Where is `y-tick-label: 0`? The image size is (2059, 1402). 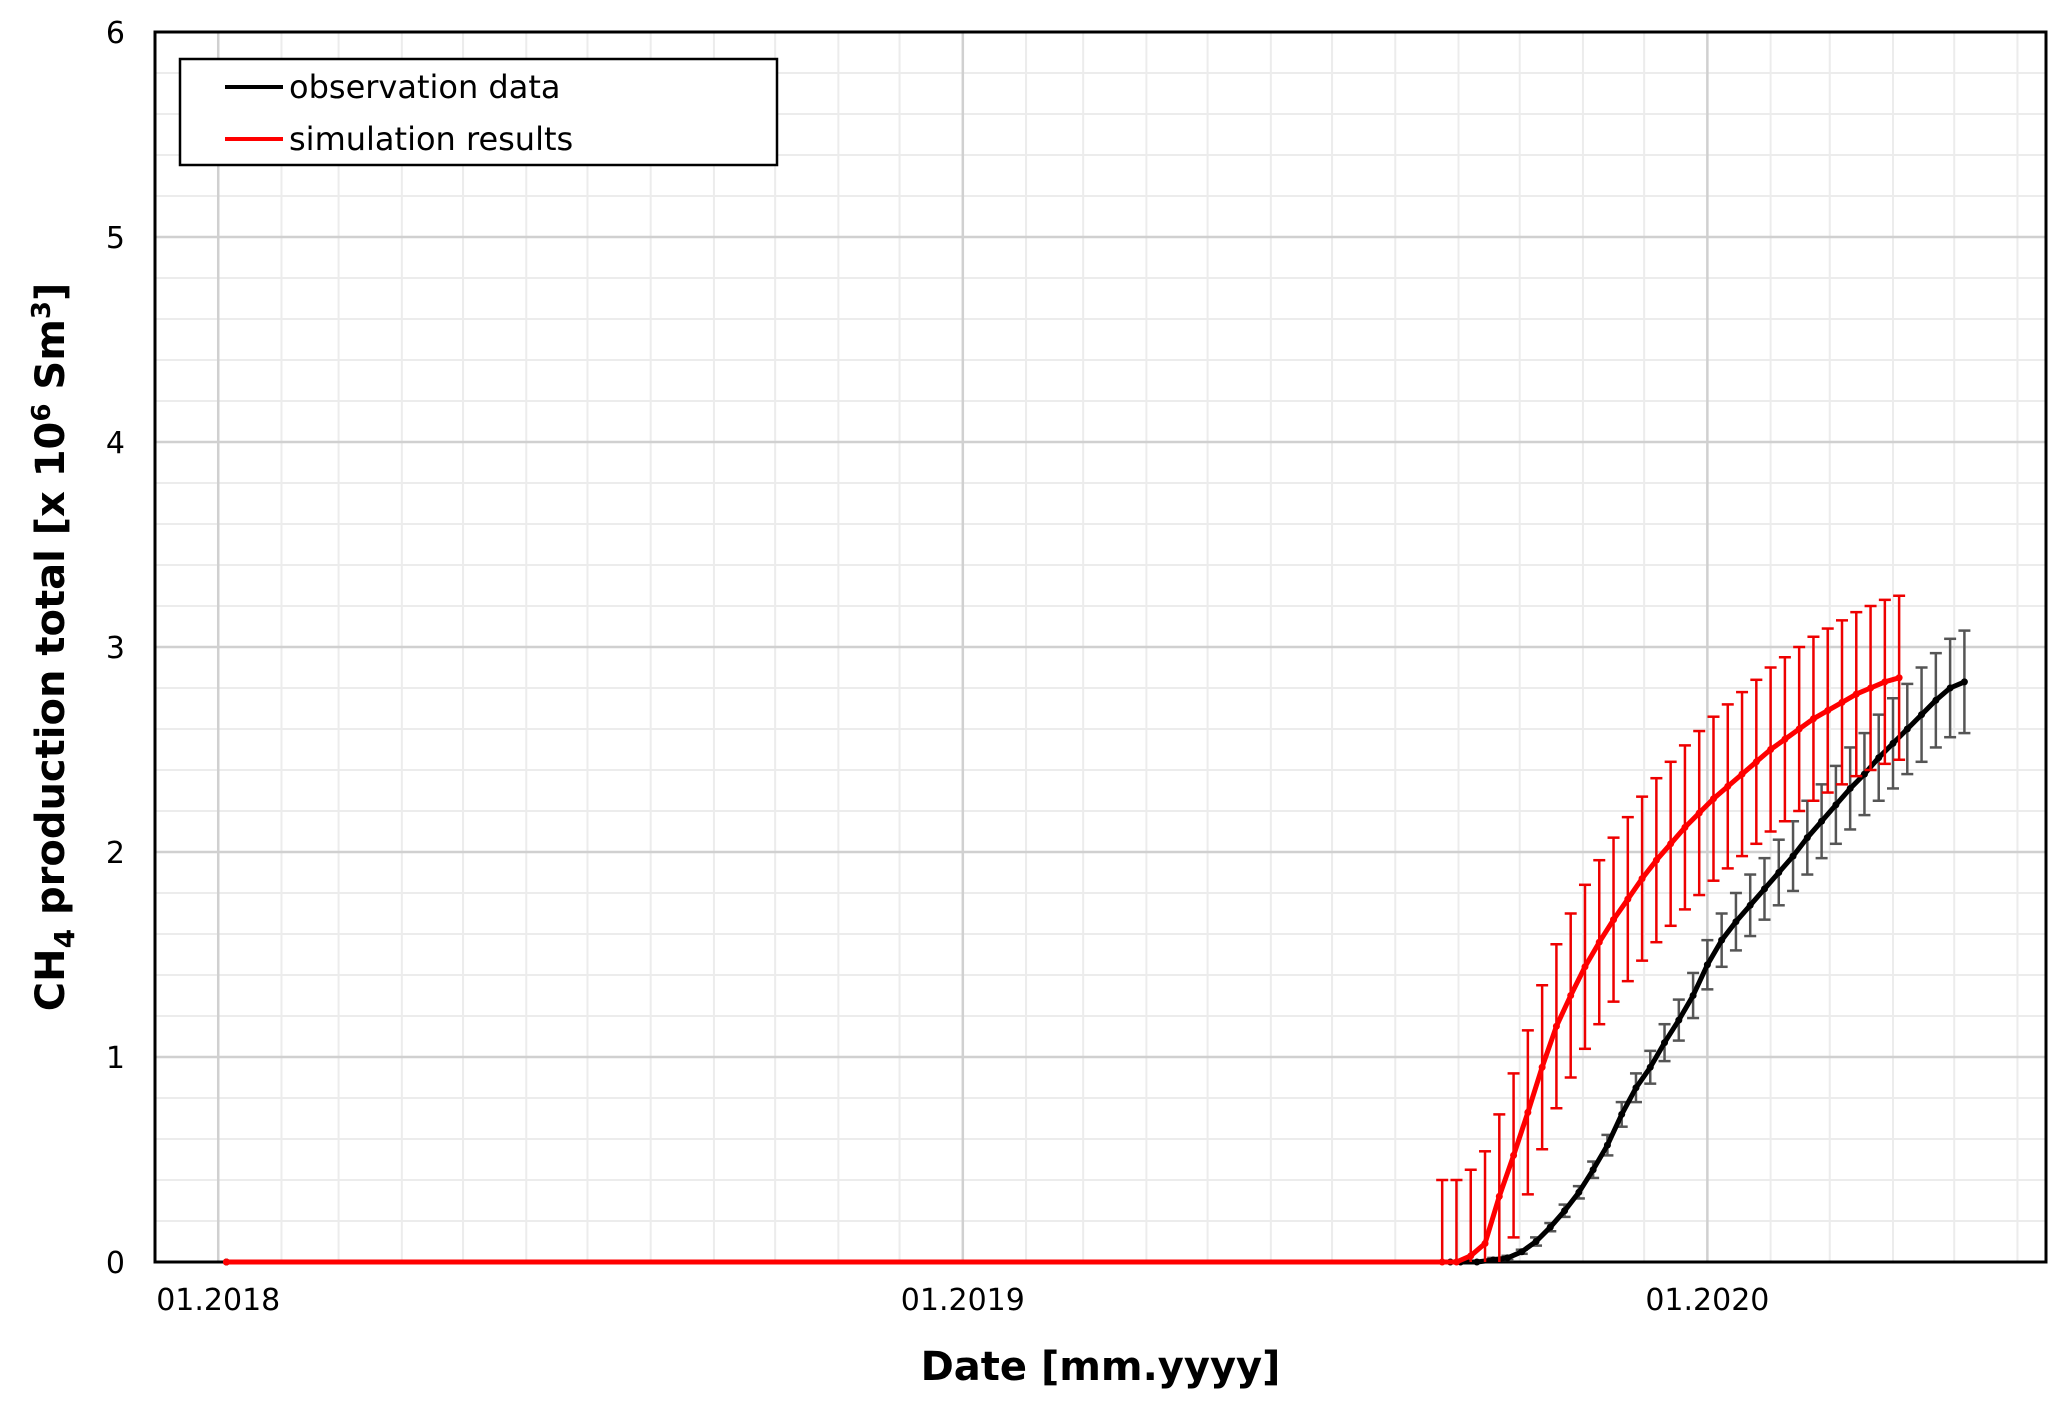
y-tick-label: 0 is located at coordinates (115, 1263).